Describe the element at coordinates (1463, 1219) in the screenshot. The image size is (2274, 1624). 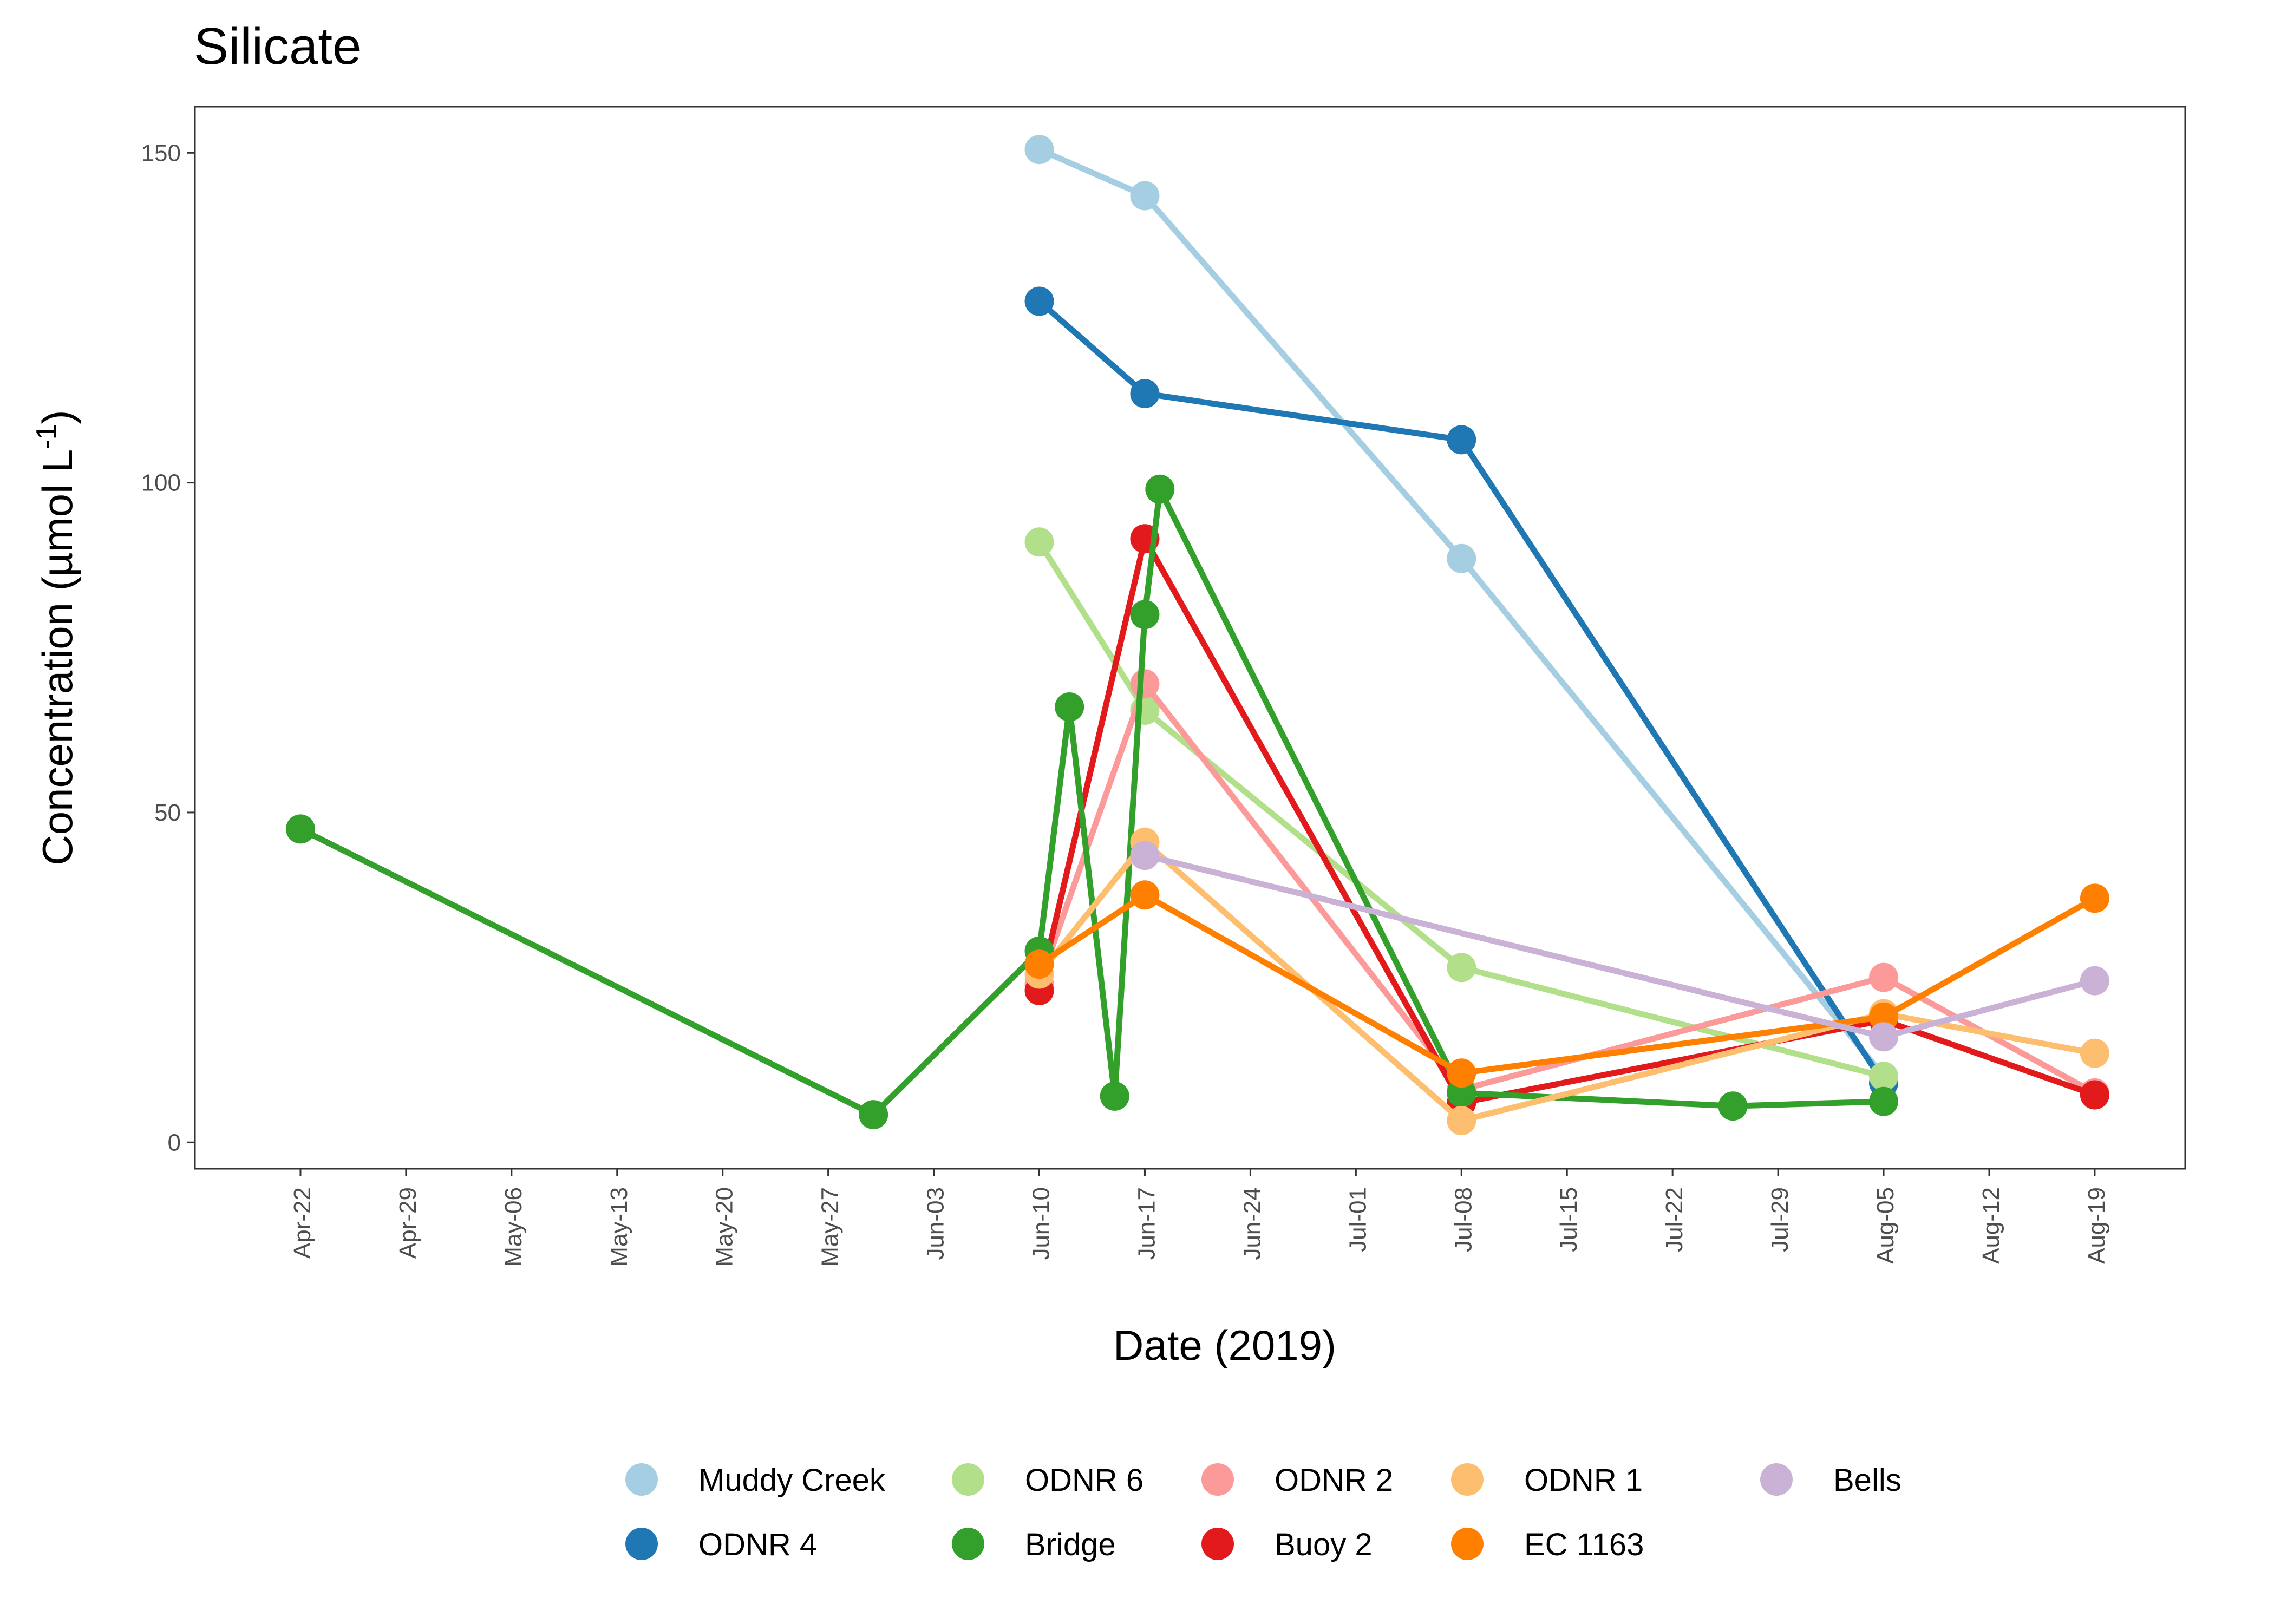
I see `x-tick-label: Jul-08` at that location.